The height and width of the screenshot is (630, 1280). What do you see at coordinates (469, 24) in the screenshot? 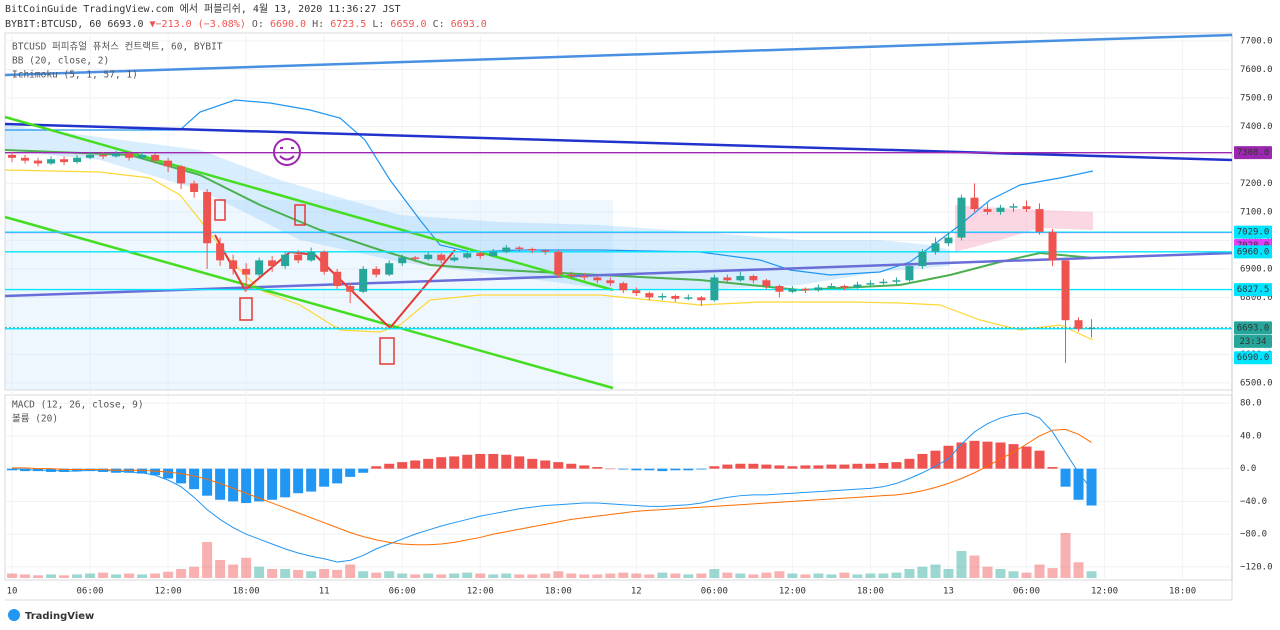
I see `field-value: 6693.0` at bounding box center [469, 24].